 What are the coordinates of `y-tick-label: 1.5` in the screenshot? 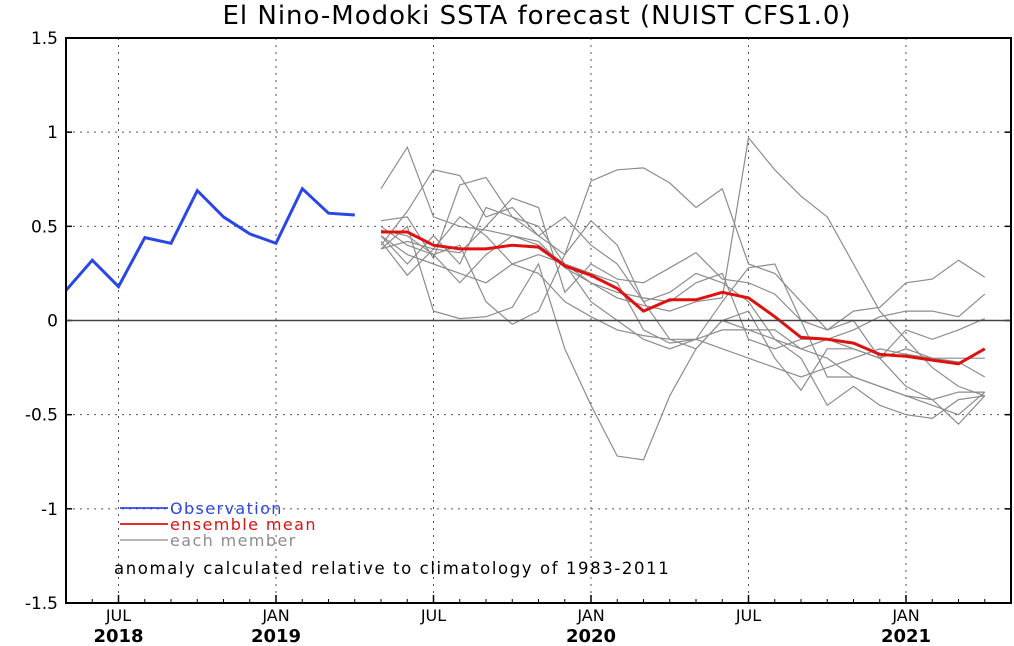 It's located at (44, 39).